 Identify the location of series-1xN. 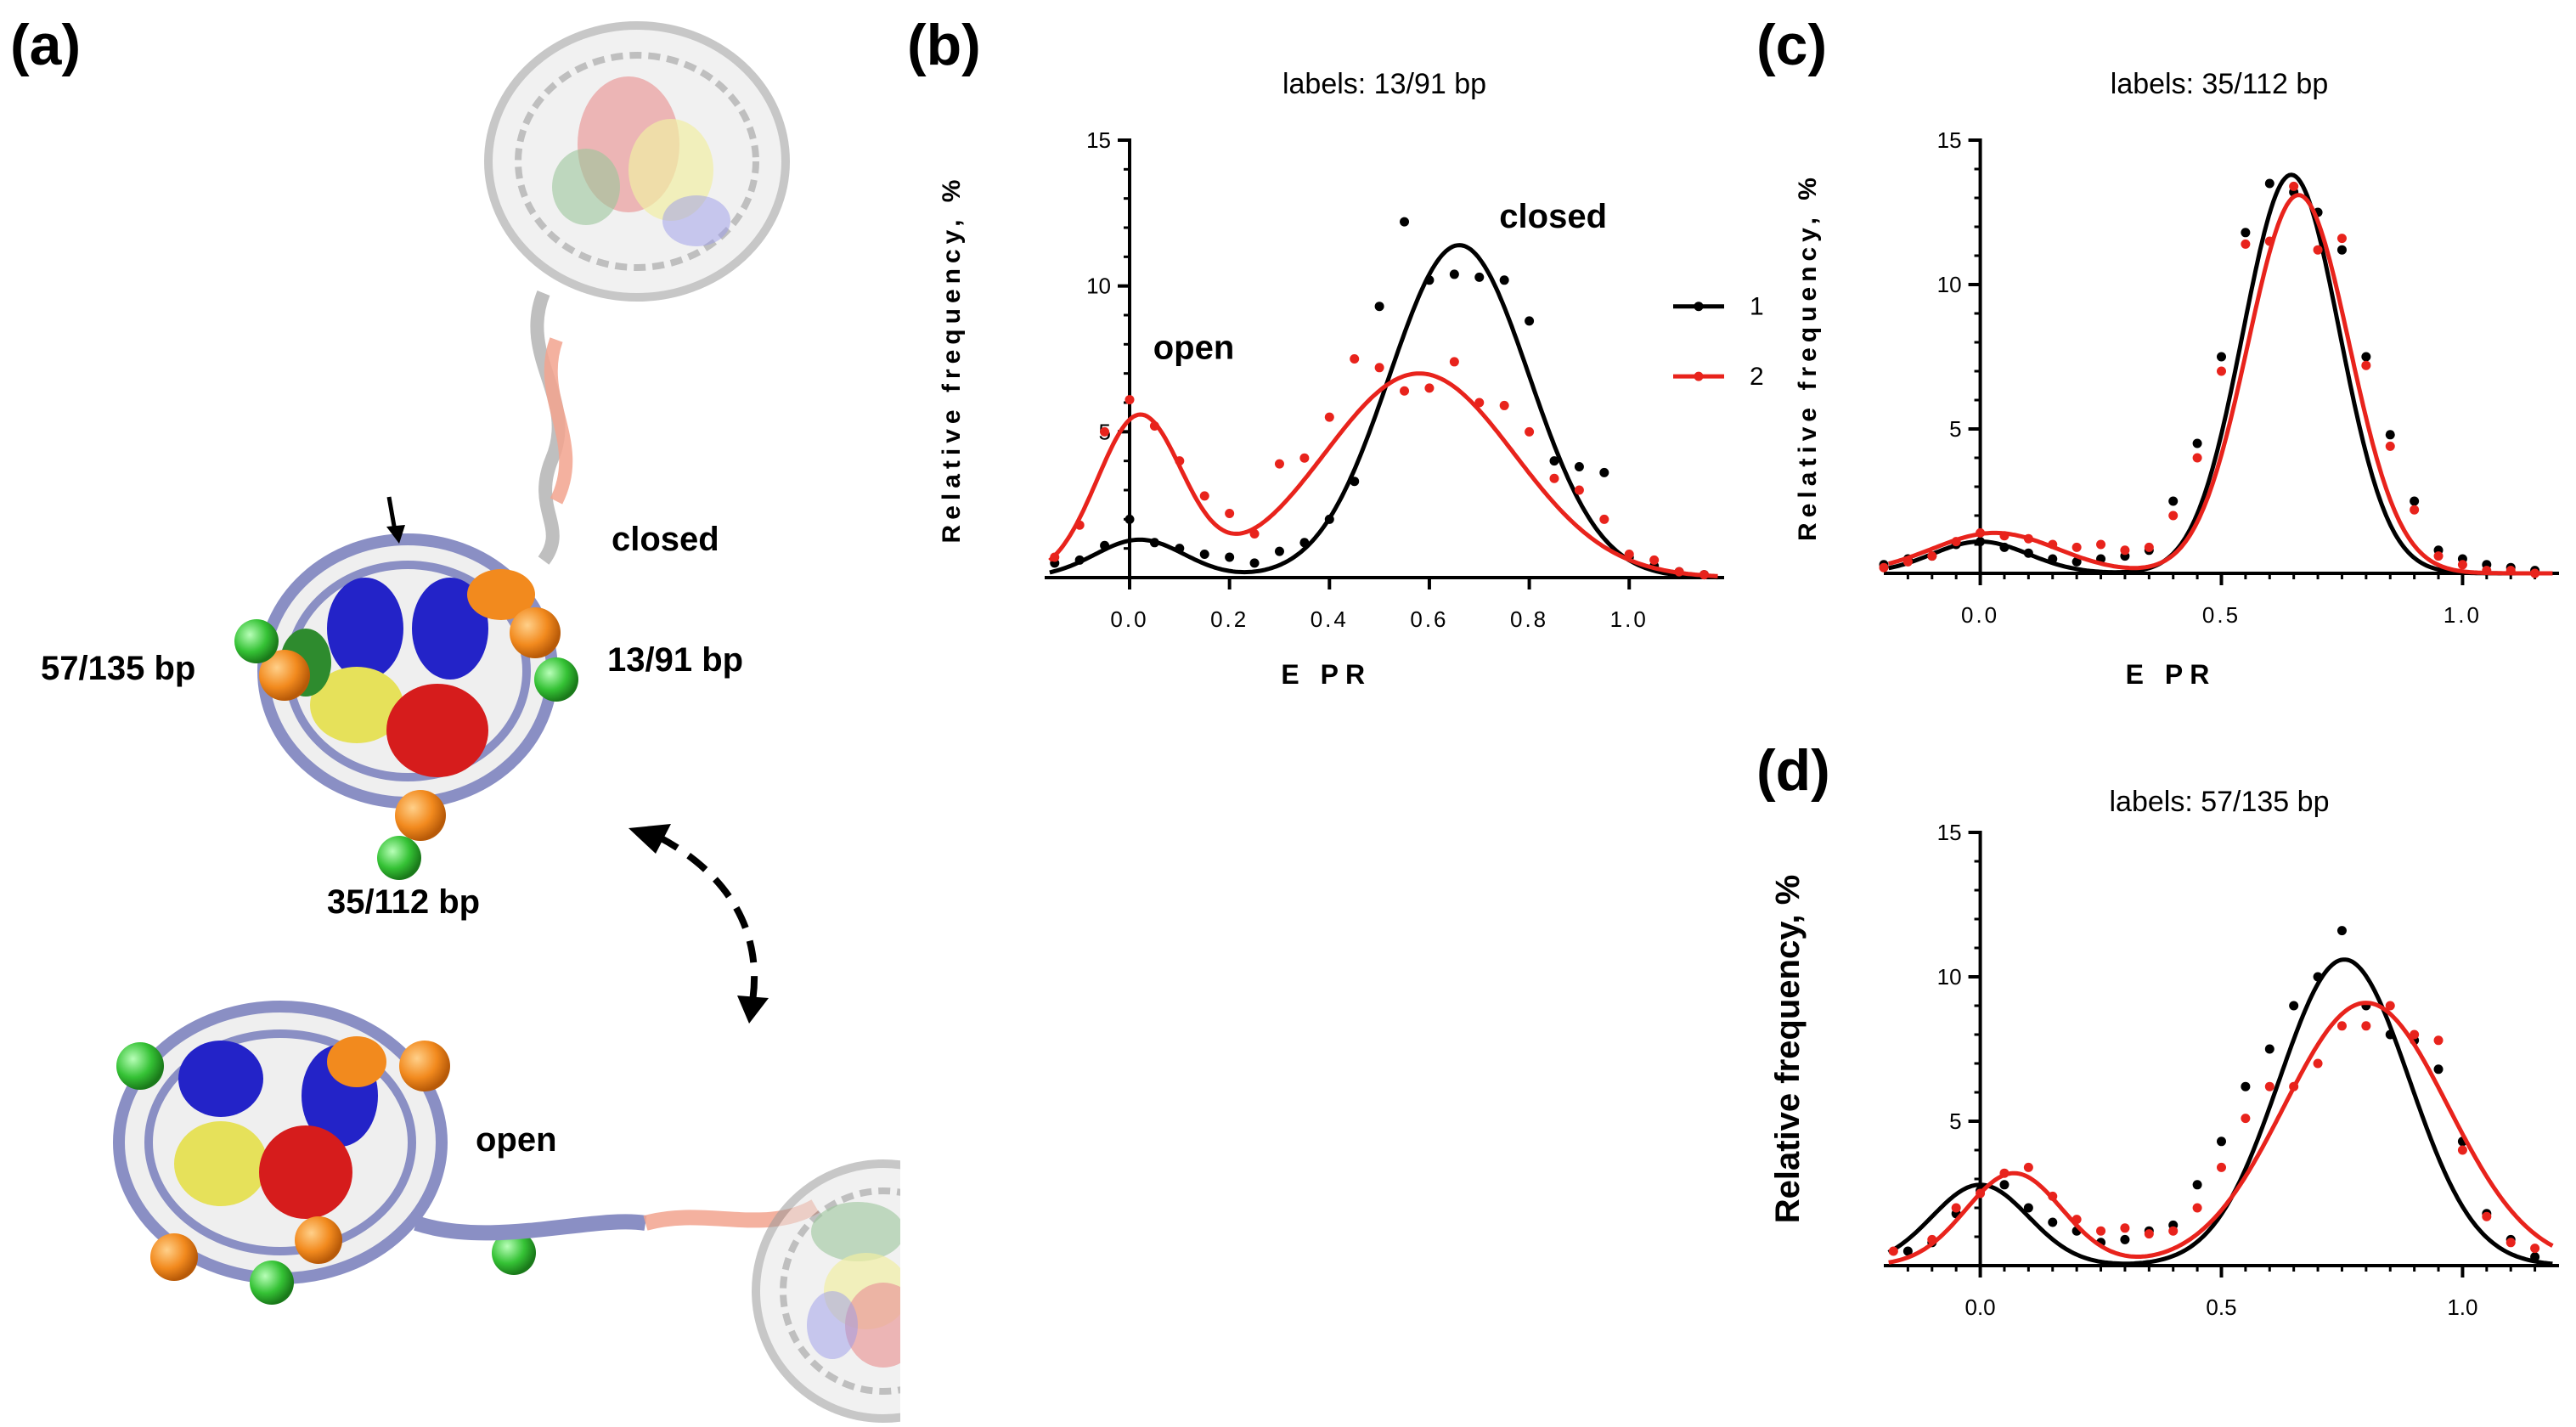
(1383, 398).